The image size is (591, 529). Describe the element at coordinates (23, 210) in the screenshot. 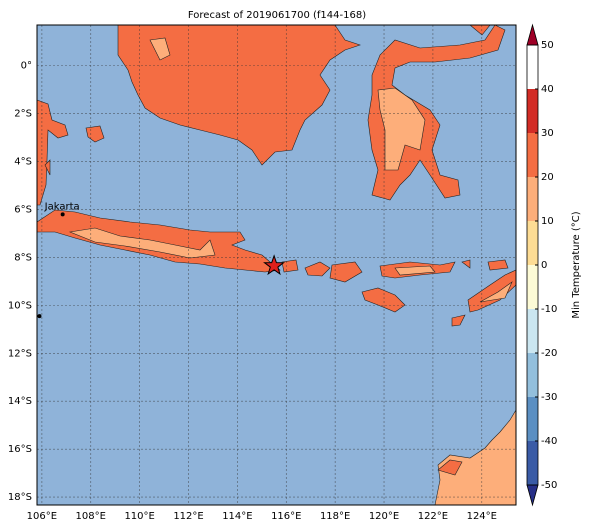

I see `y-tick-label: 6°S` at that location.